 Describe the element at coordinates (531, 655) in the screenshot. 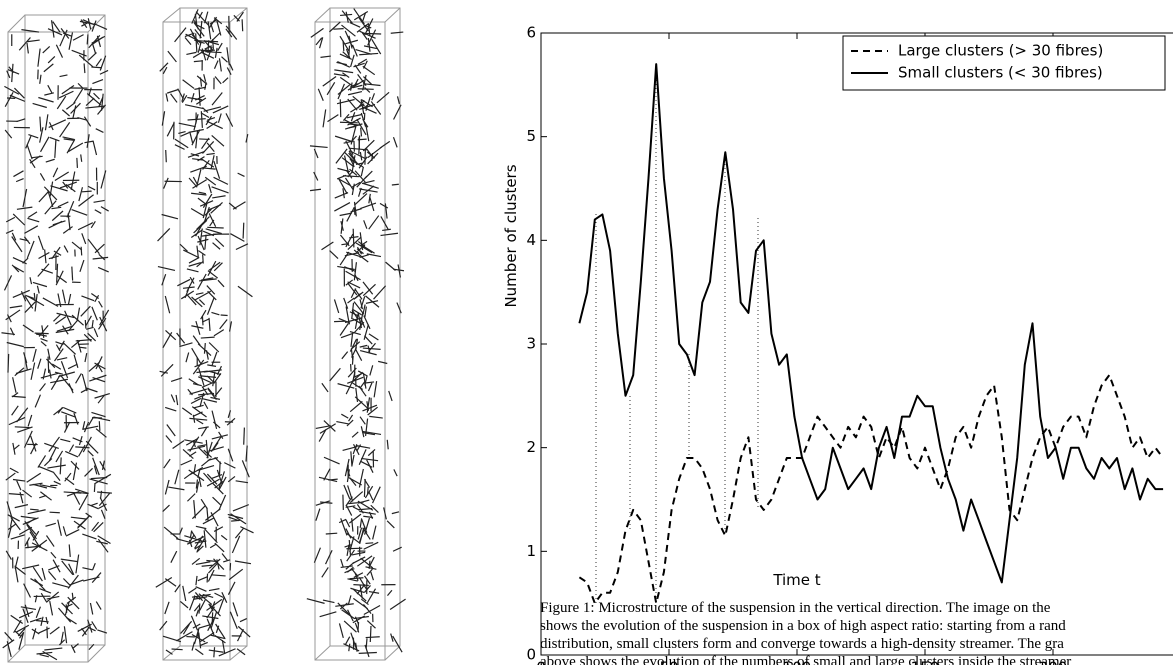

I see `y-tick-label: 0` at that location.